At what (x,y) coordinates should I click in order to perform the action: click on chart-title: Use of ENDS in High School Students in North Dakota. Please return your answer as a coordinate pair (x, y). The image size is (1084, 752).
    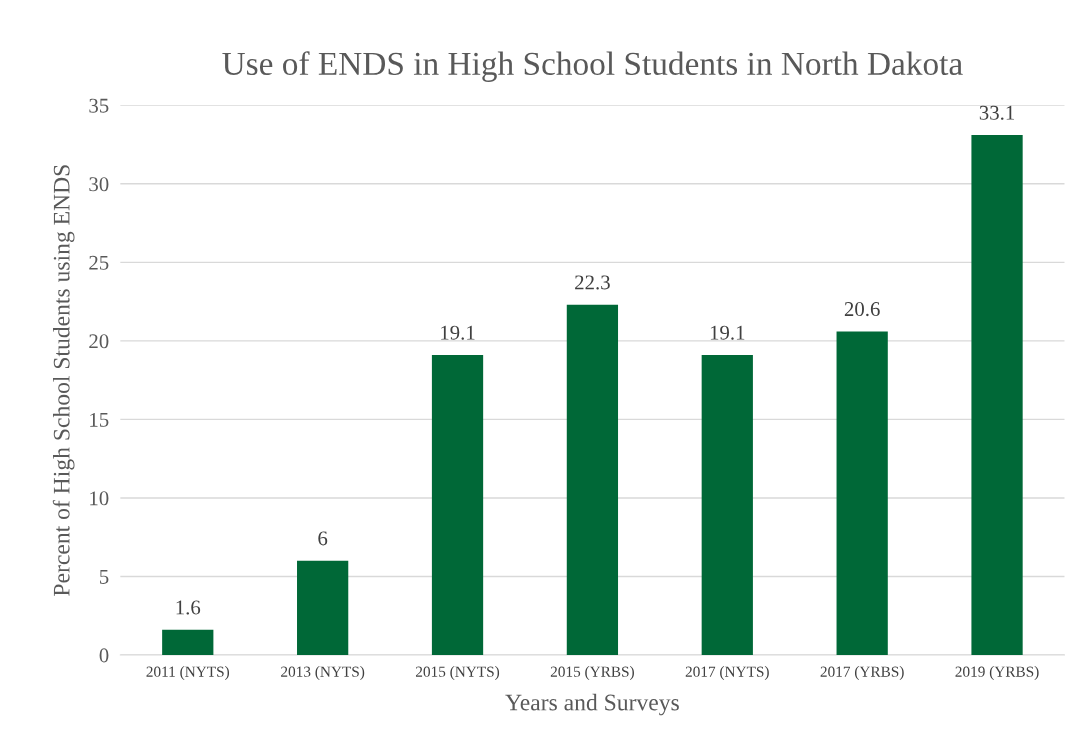
    Looking at the image, I should click on (592, 66).